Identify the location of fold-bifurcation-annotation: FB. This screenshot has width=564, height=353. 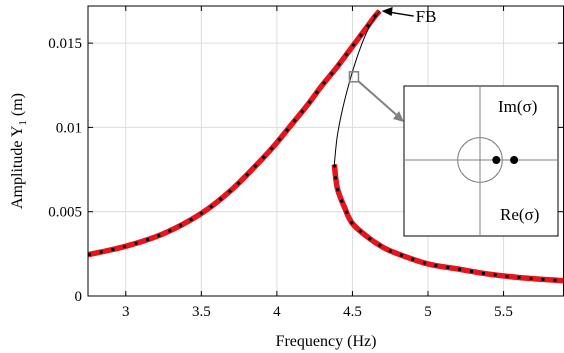
(409, 16).